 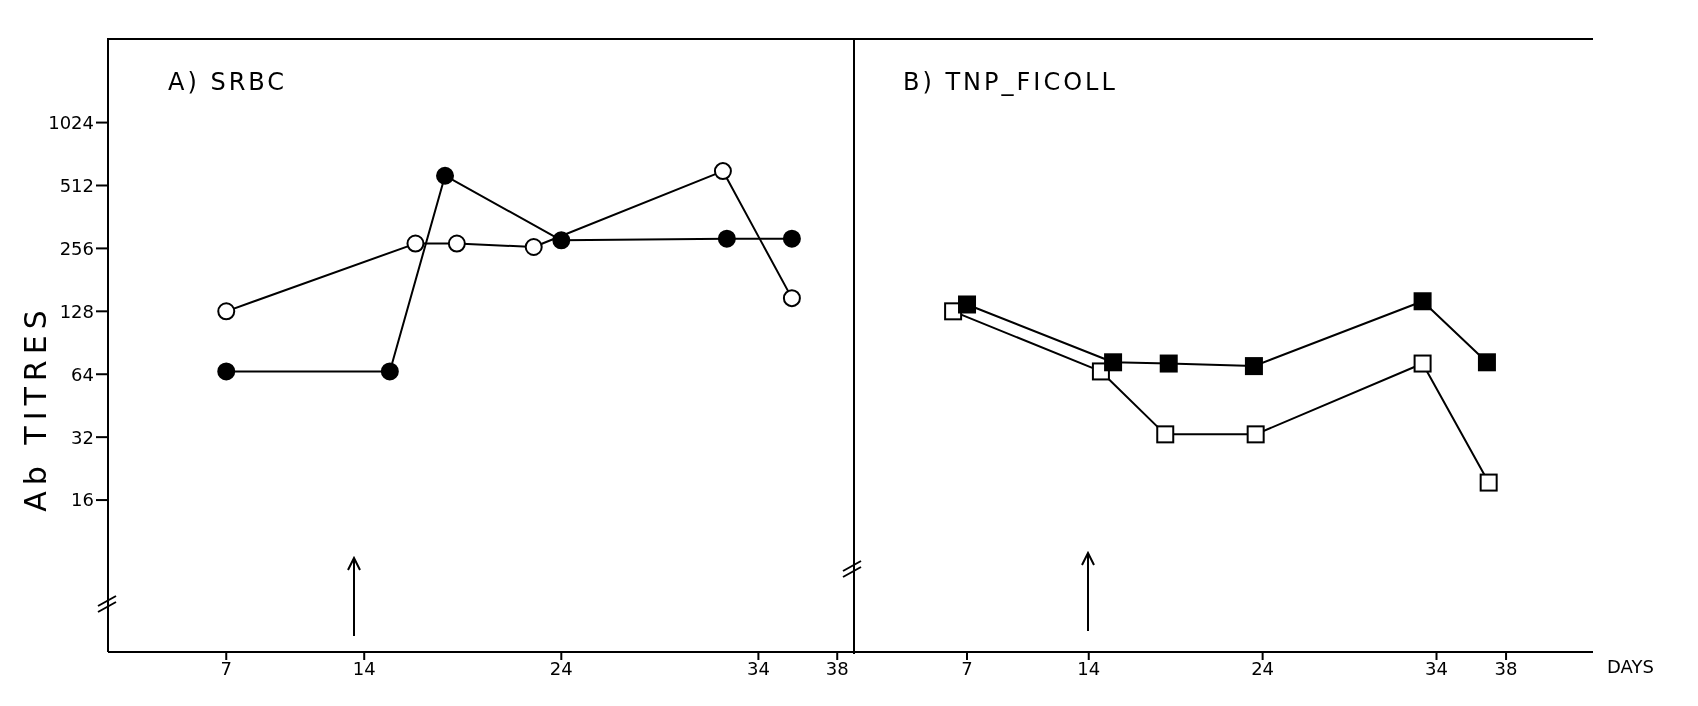 What do you see at coordinates (82, 500) in the screenshot?
I see `y-tick-label: 16` at bounding box center [82, 500].